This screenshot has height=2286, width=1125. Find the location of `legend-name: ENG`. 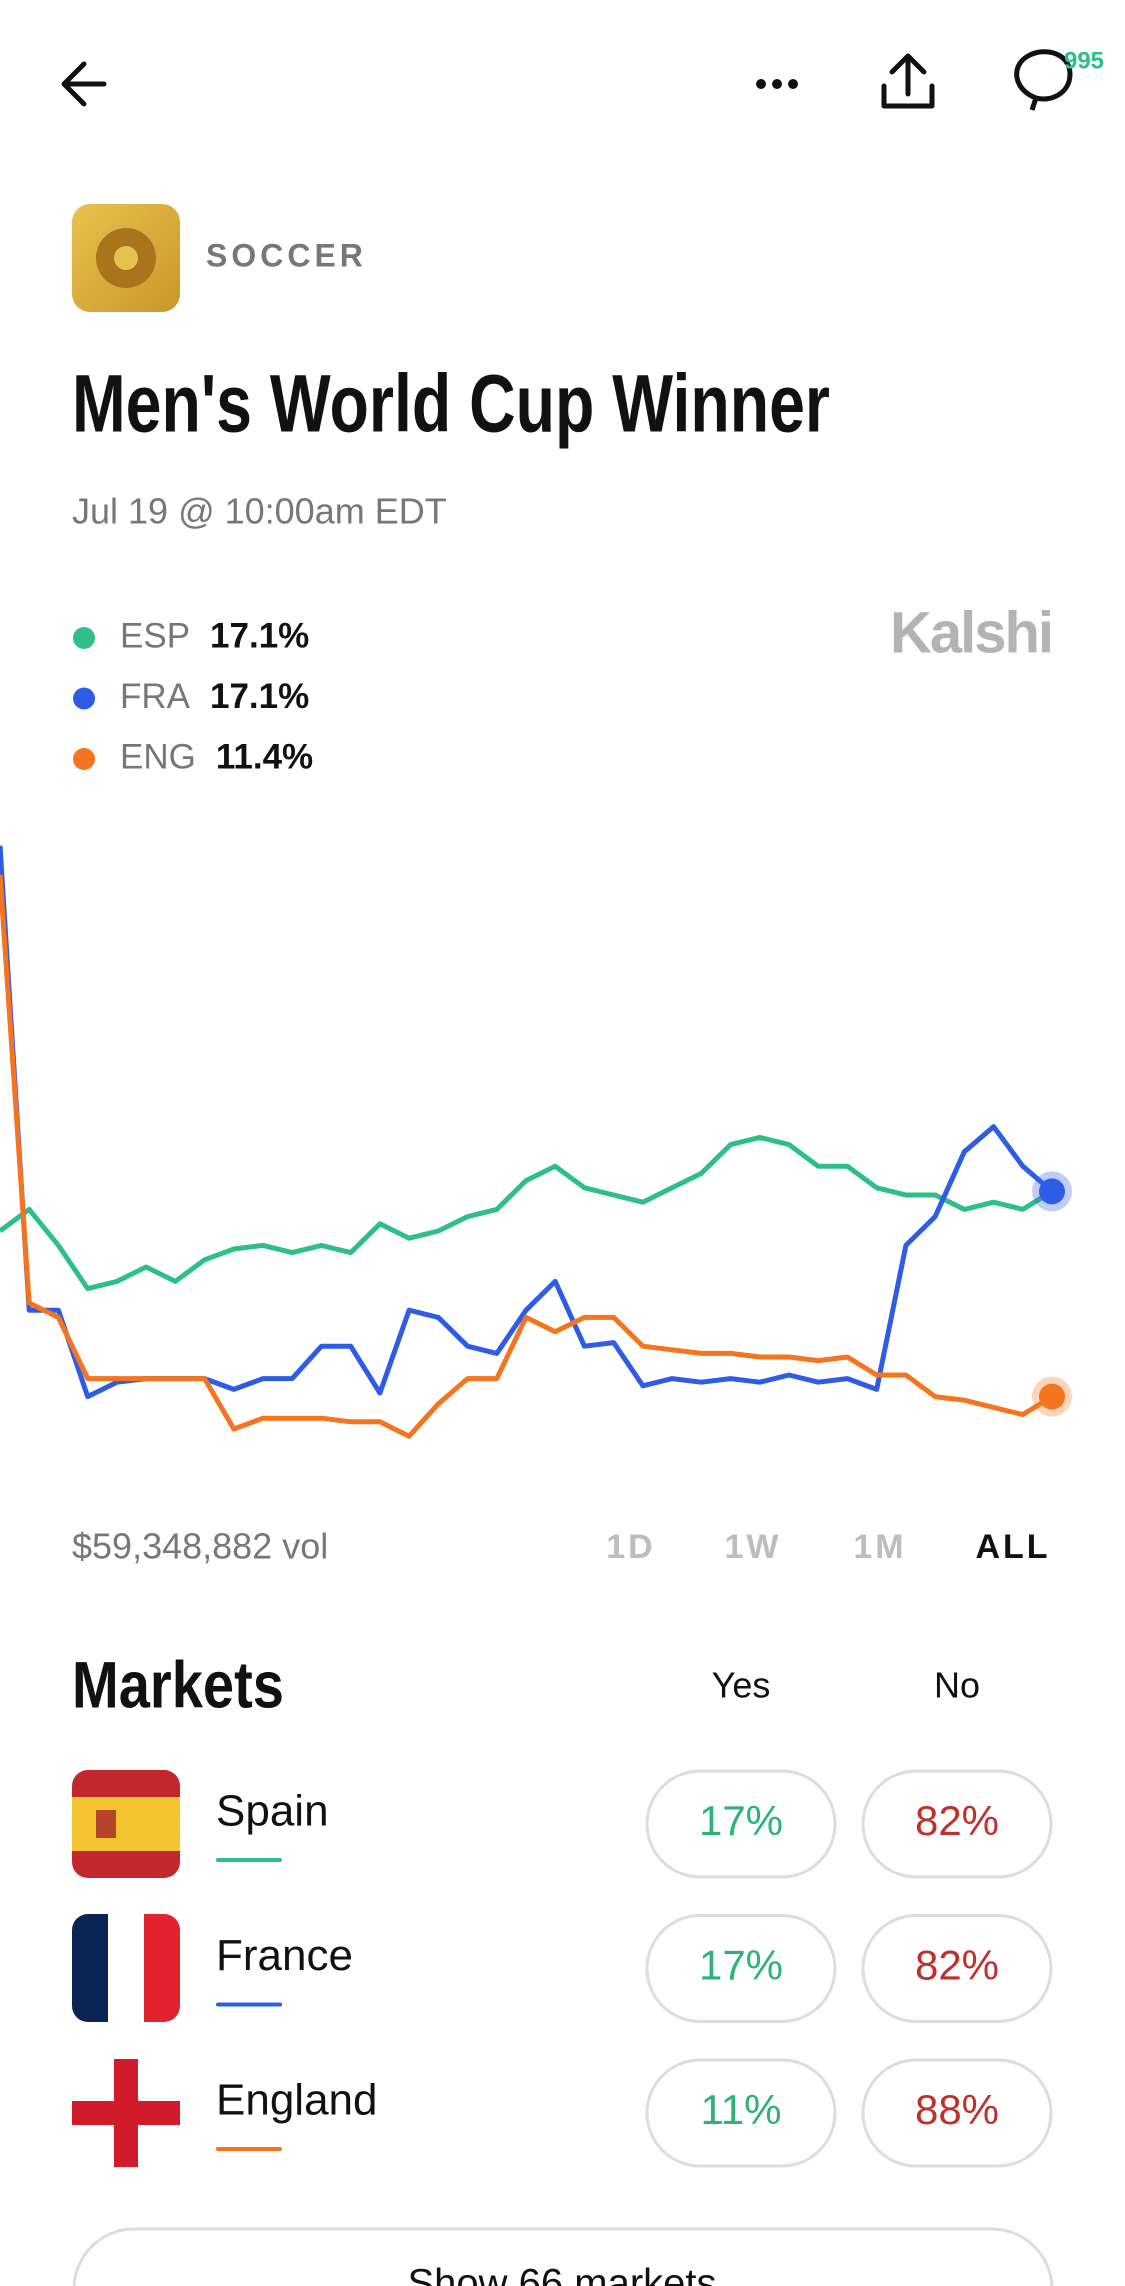

legend-name: ENG is located at coordinates (158, 756).